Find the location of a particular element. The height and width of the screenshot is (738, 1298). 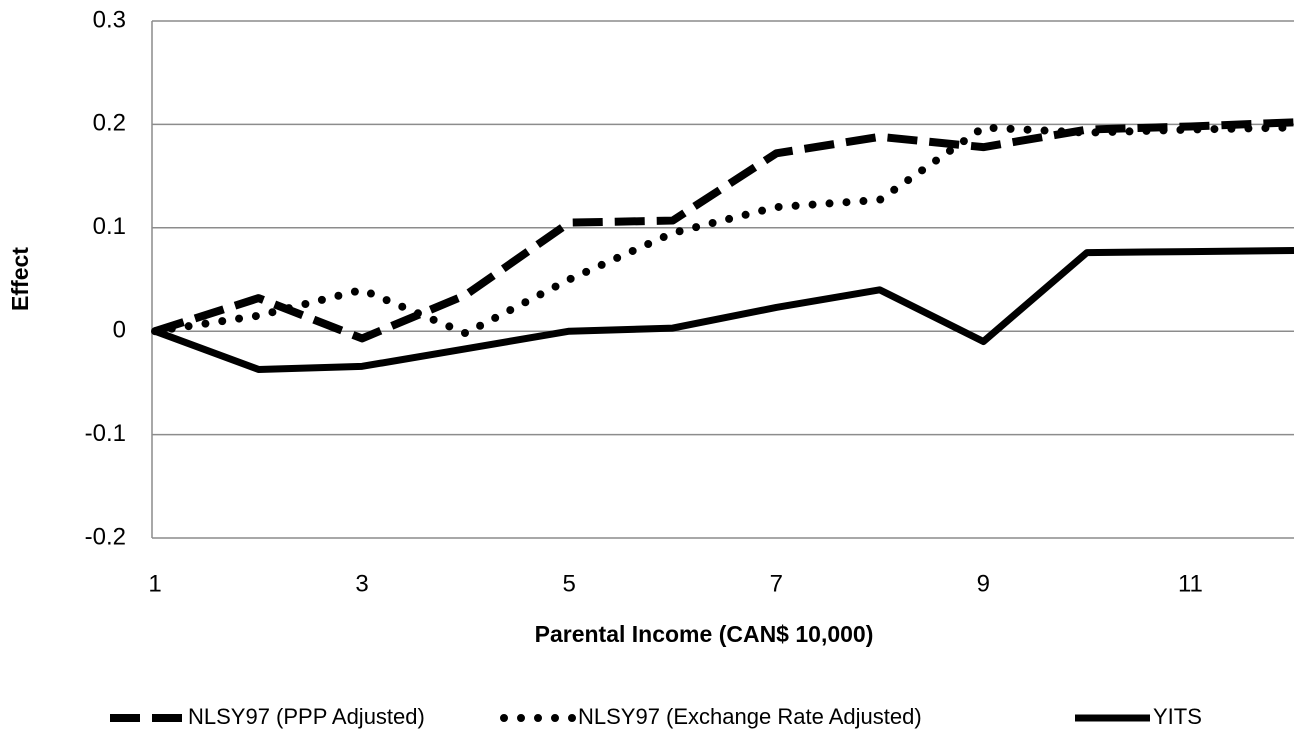

x-tick-label: 5 is located at coordinates (569, 583).